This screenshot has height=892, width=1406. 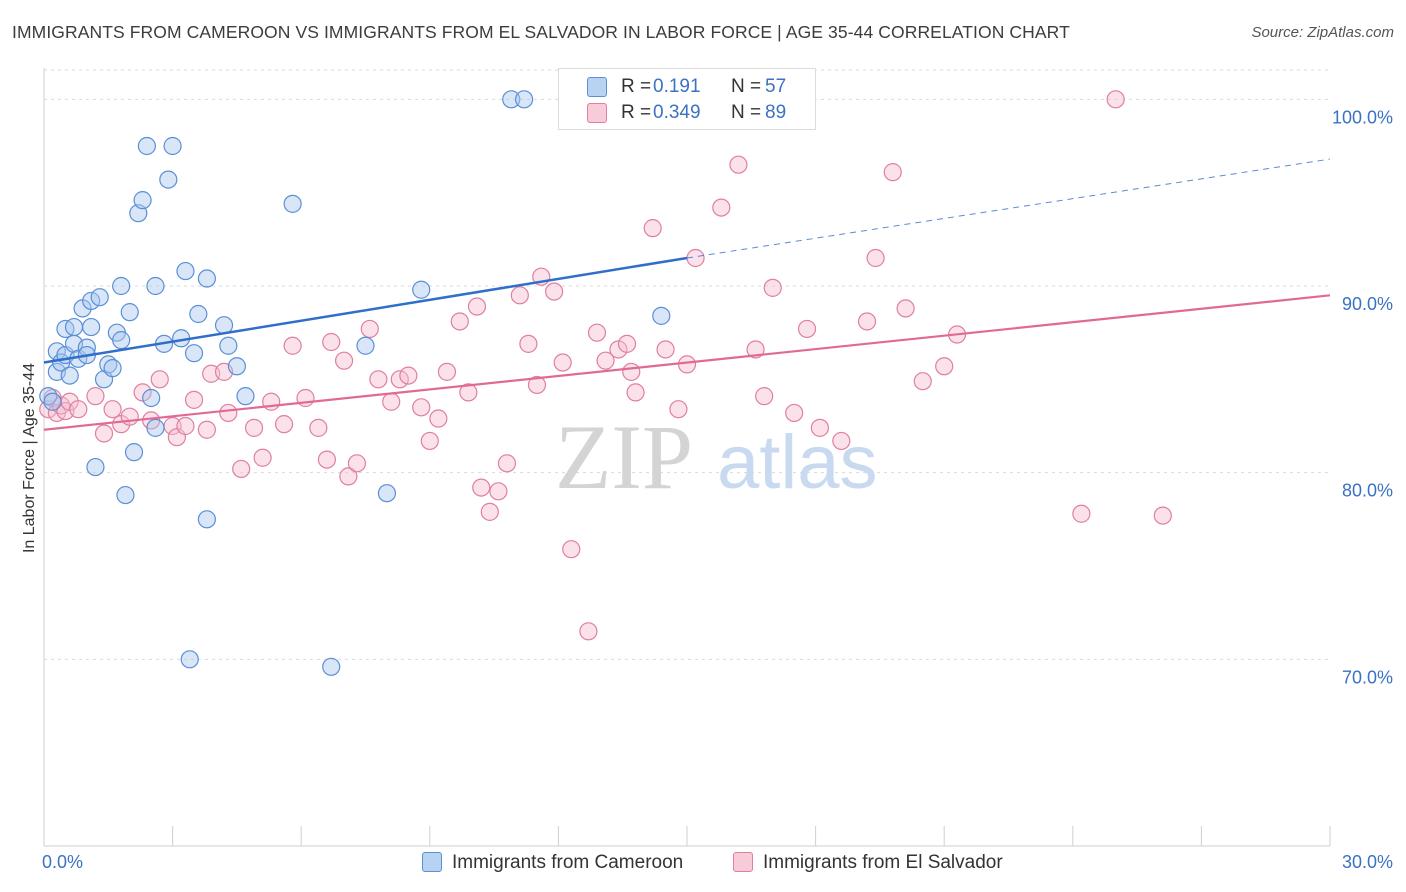 I want to click on r-value: 0.349, so click(x=677, y=112).